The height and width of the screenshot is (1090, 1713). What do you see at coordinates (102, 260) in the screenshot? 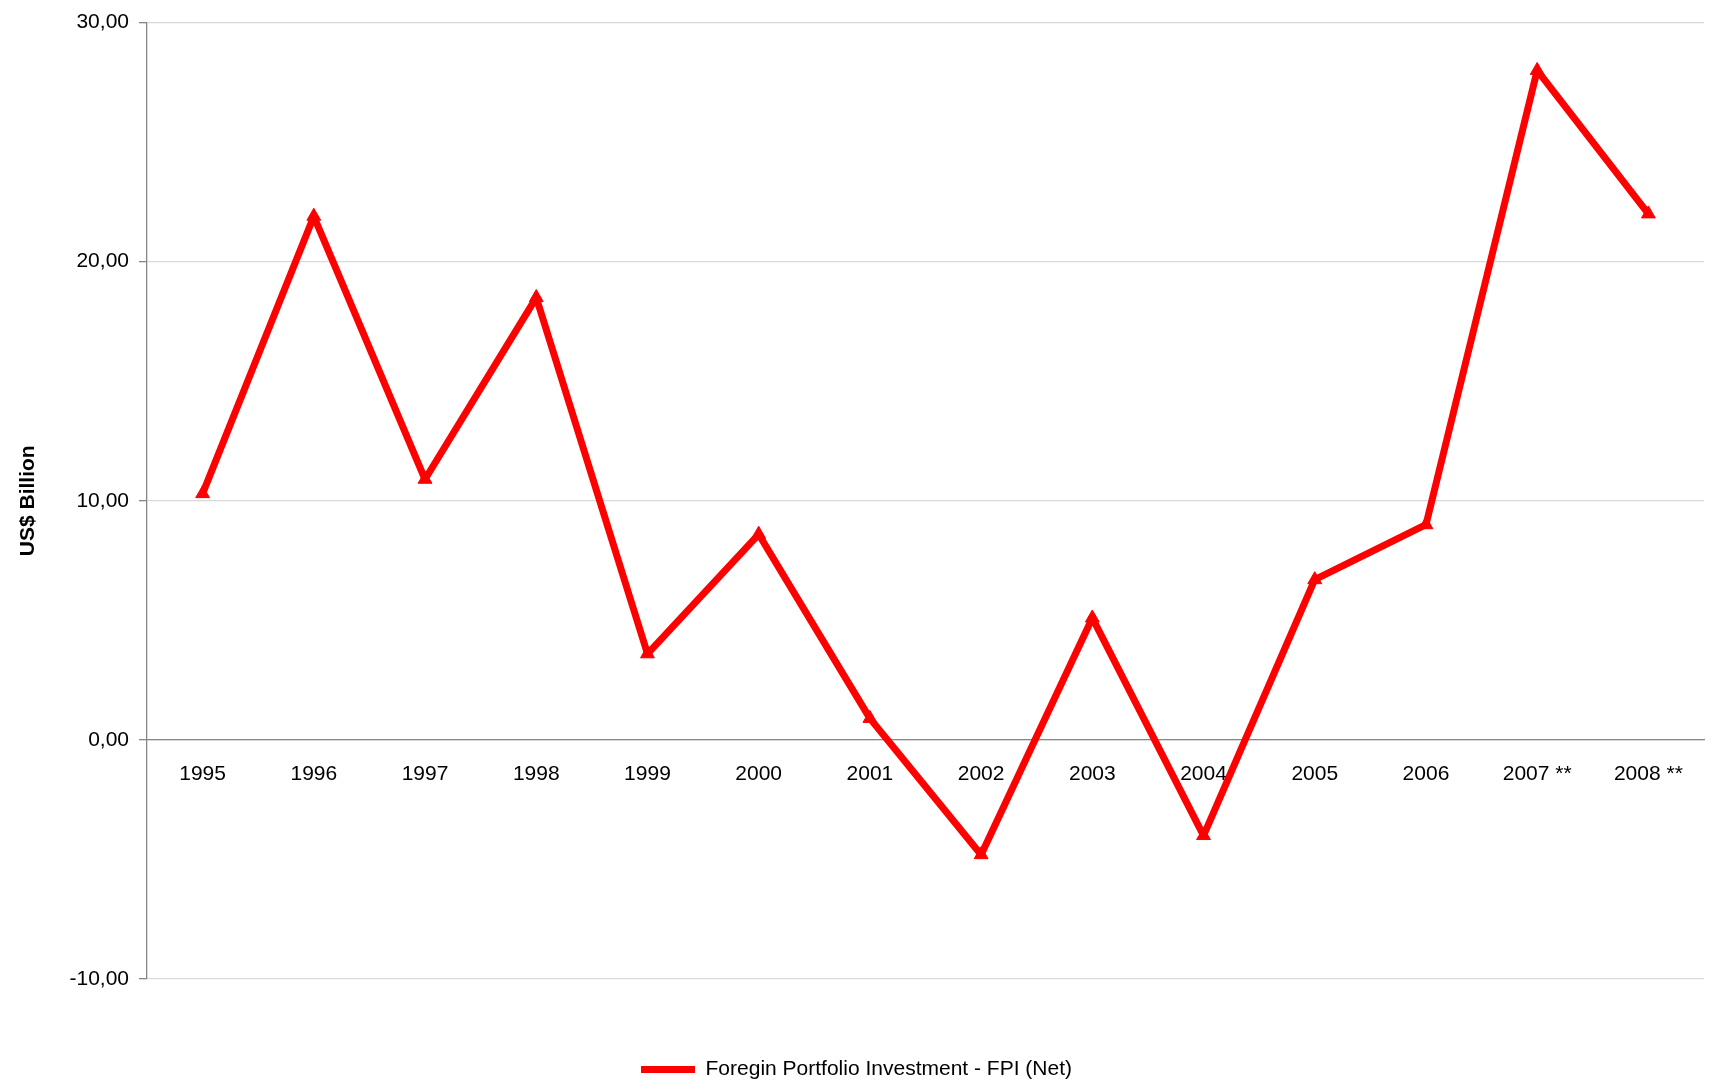
I see `y-tick-label: 20,00` at bounding box center [102, 260].